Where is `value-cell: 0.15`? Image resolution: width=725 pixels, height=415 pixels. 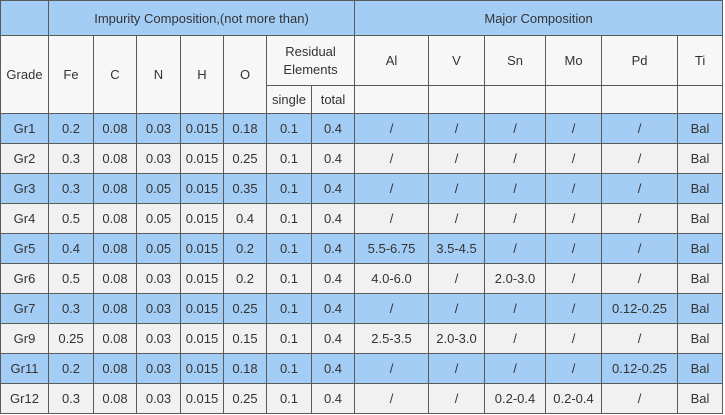
value-cell: 0.15 is located at coordinates (245, 338).